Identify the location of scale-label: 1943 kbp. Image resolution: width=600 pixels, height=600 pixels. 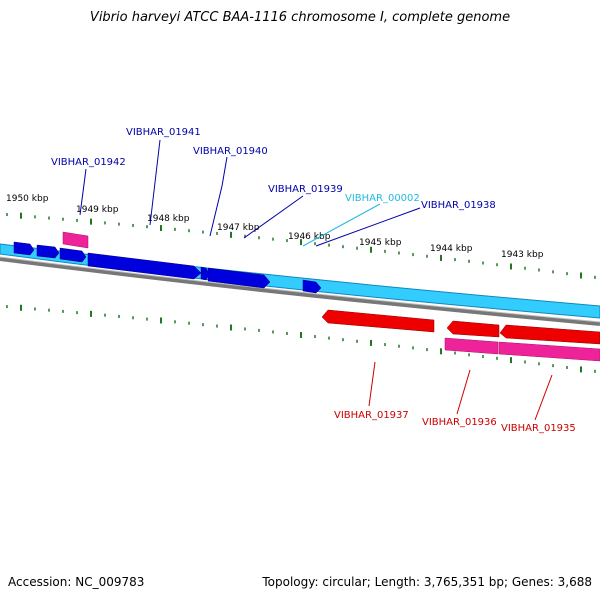
(522, 255).